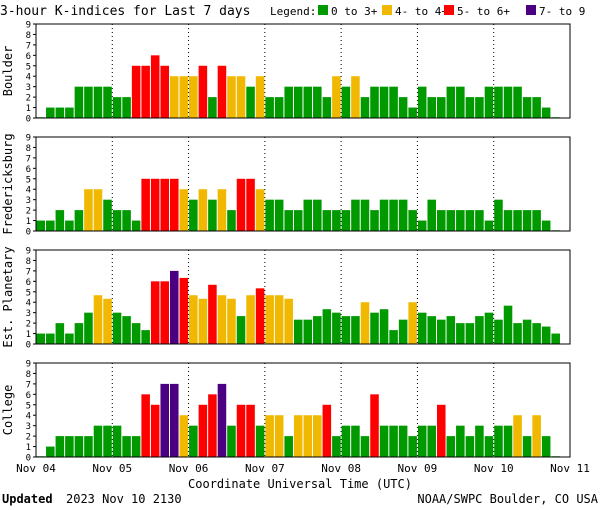 The width and height of the screenshot is (600, 510). Describe the element at coordinates (293, 11) in the screenshot. I see `legend-label: Legend:` at that location.